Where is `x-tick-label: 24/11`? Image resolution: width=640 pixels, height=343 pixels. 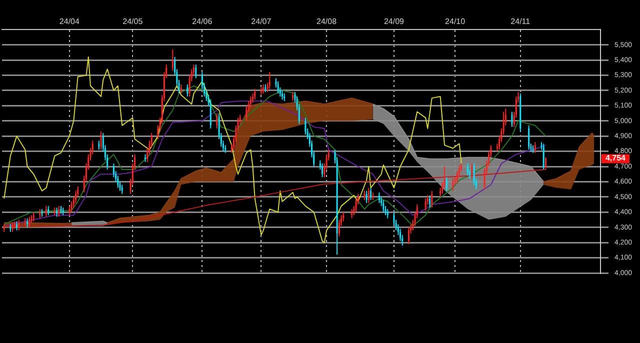 x-tick-label: 24/11 is located at coordinates (520, 21).